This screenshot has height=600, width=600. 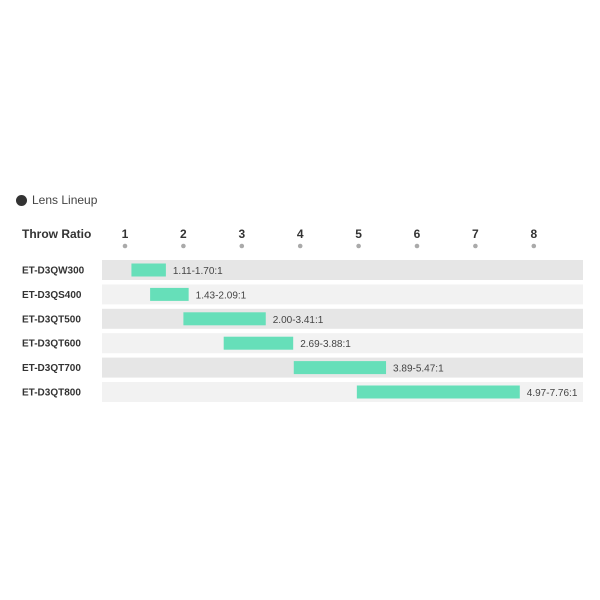 I want to click on x-tick-label: 6, so click(x=417, y=234).